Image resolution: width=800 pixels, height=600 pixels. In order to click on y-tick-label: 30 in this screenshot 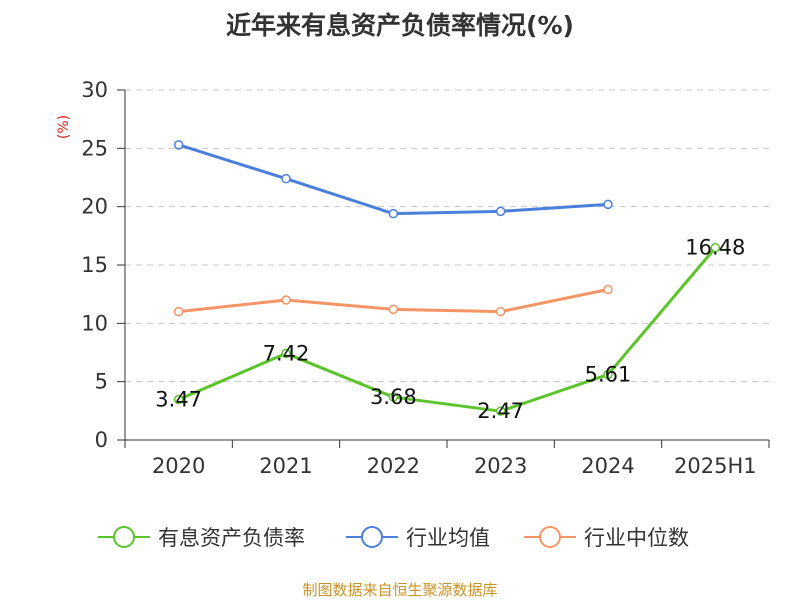, I will do `click(94, 90)`.